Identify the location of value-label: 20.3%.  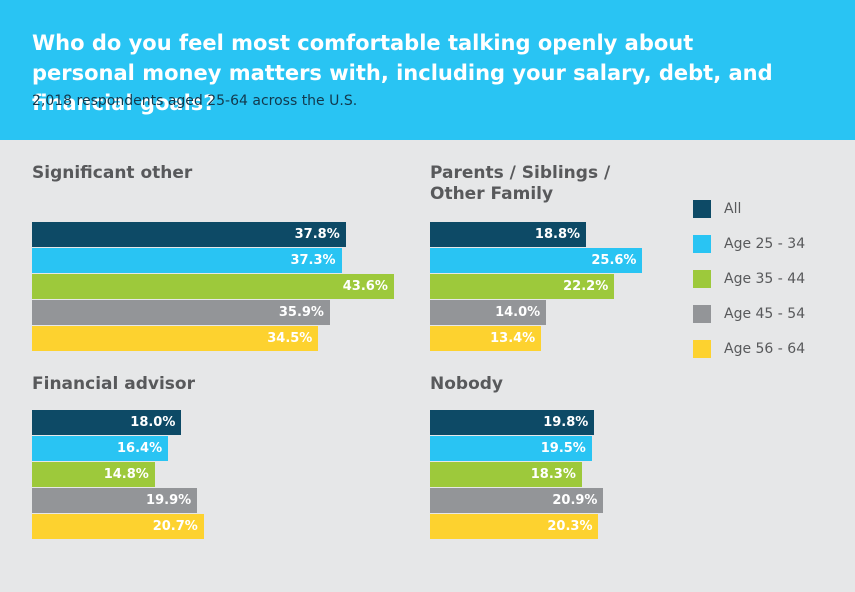
(570, 526).